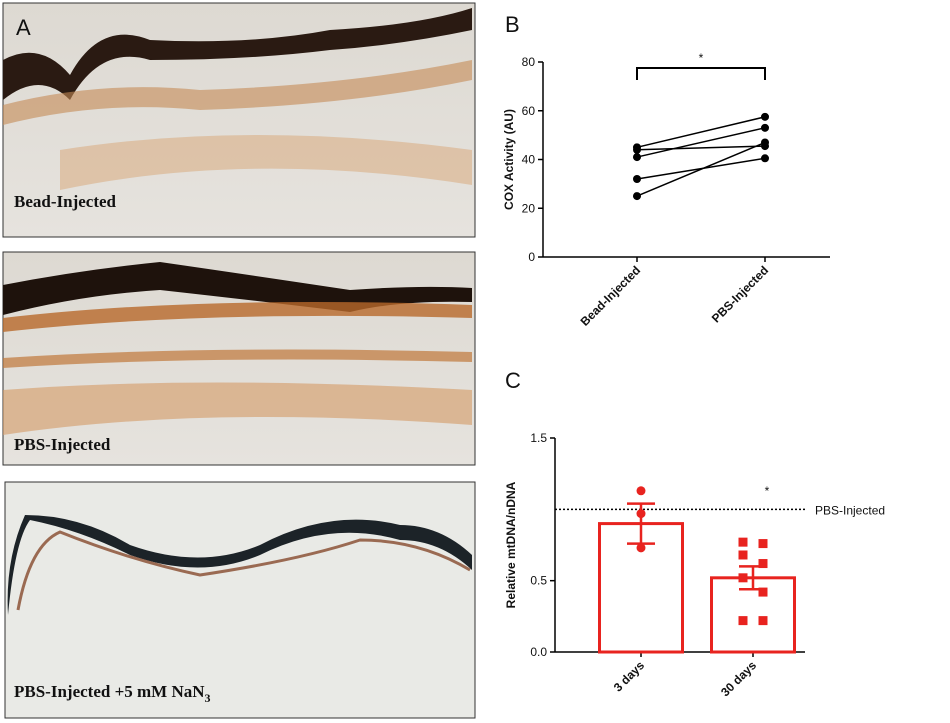 This screenshot has height=723, width=950. What do you see at coordinates (529, 208) in the screenshot?
I see `y-tick-label: 20` at bounding box center [529, 208].